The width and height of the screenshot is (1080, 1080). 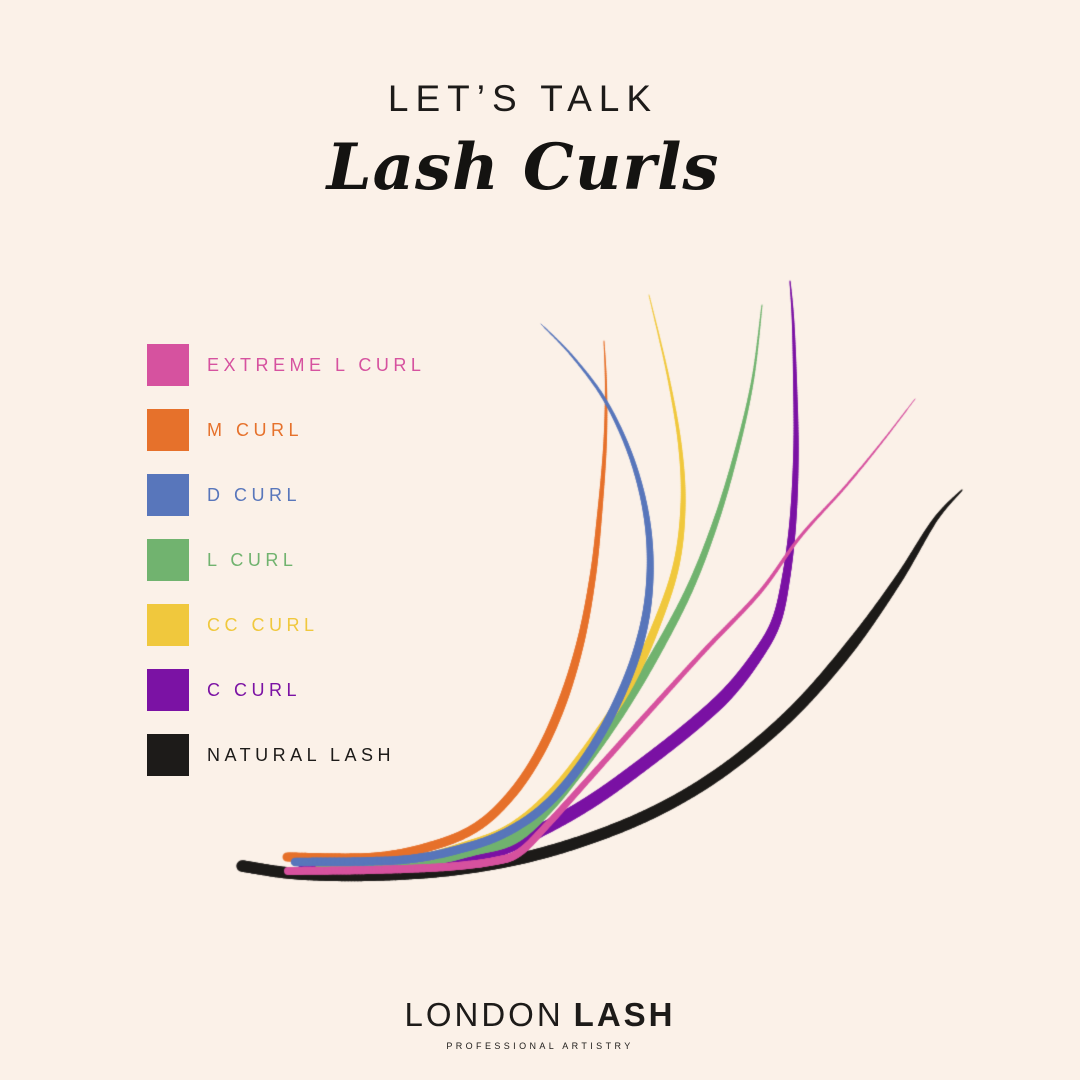 I want to click on legend-label: EXTREME L CURL, so click(x=316, y=364).